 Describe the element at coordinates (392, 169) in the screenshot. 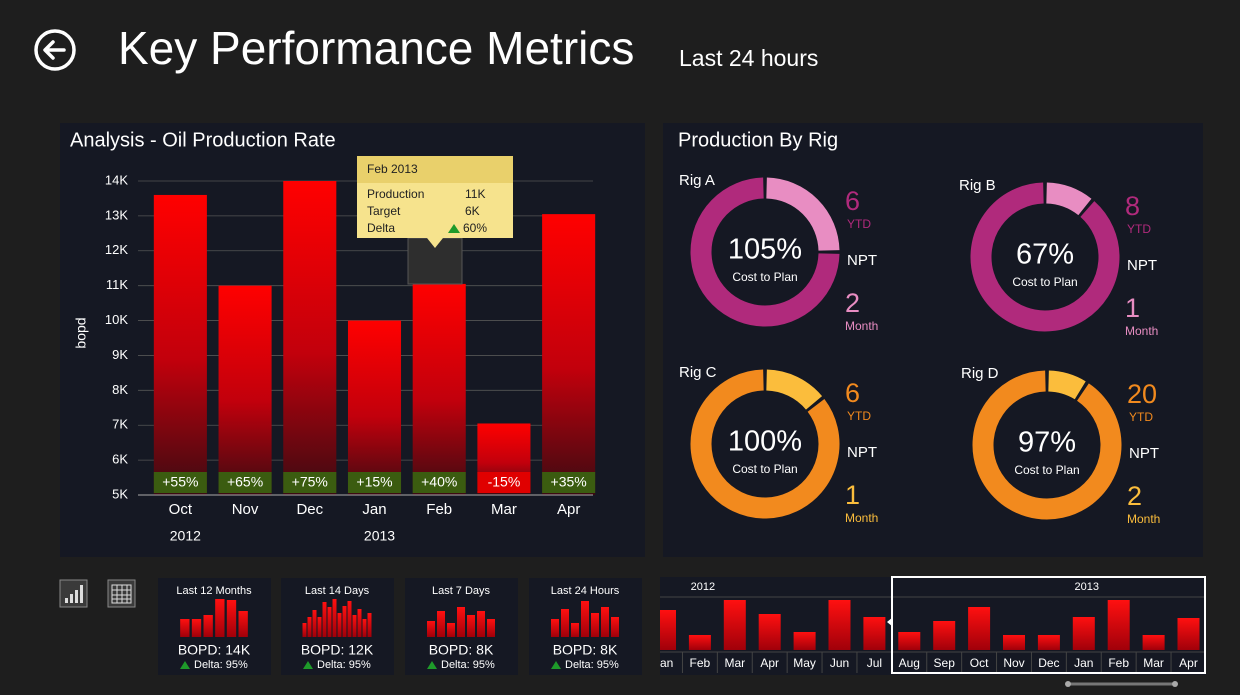

I see `tooltip-title: Feb 2013` at that location.